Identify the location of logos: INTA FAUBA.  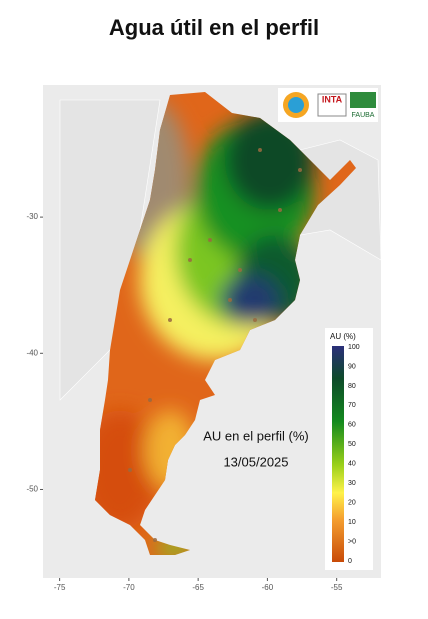
(328, 105).